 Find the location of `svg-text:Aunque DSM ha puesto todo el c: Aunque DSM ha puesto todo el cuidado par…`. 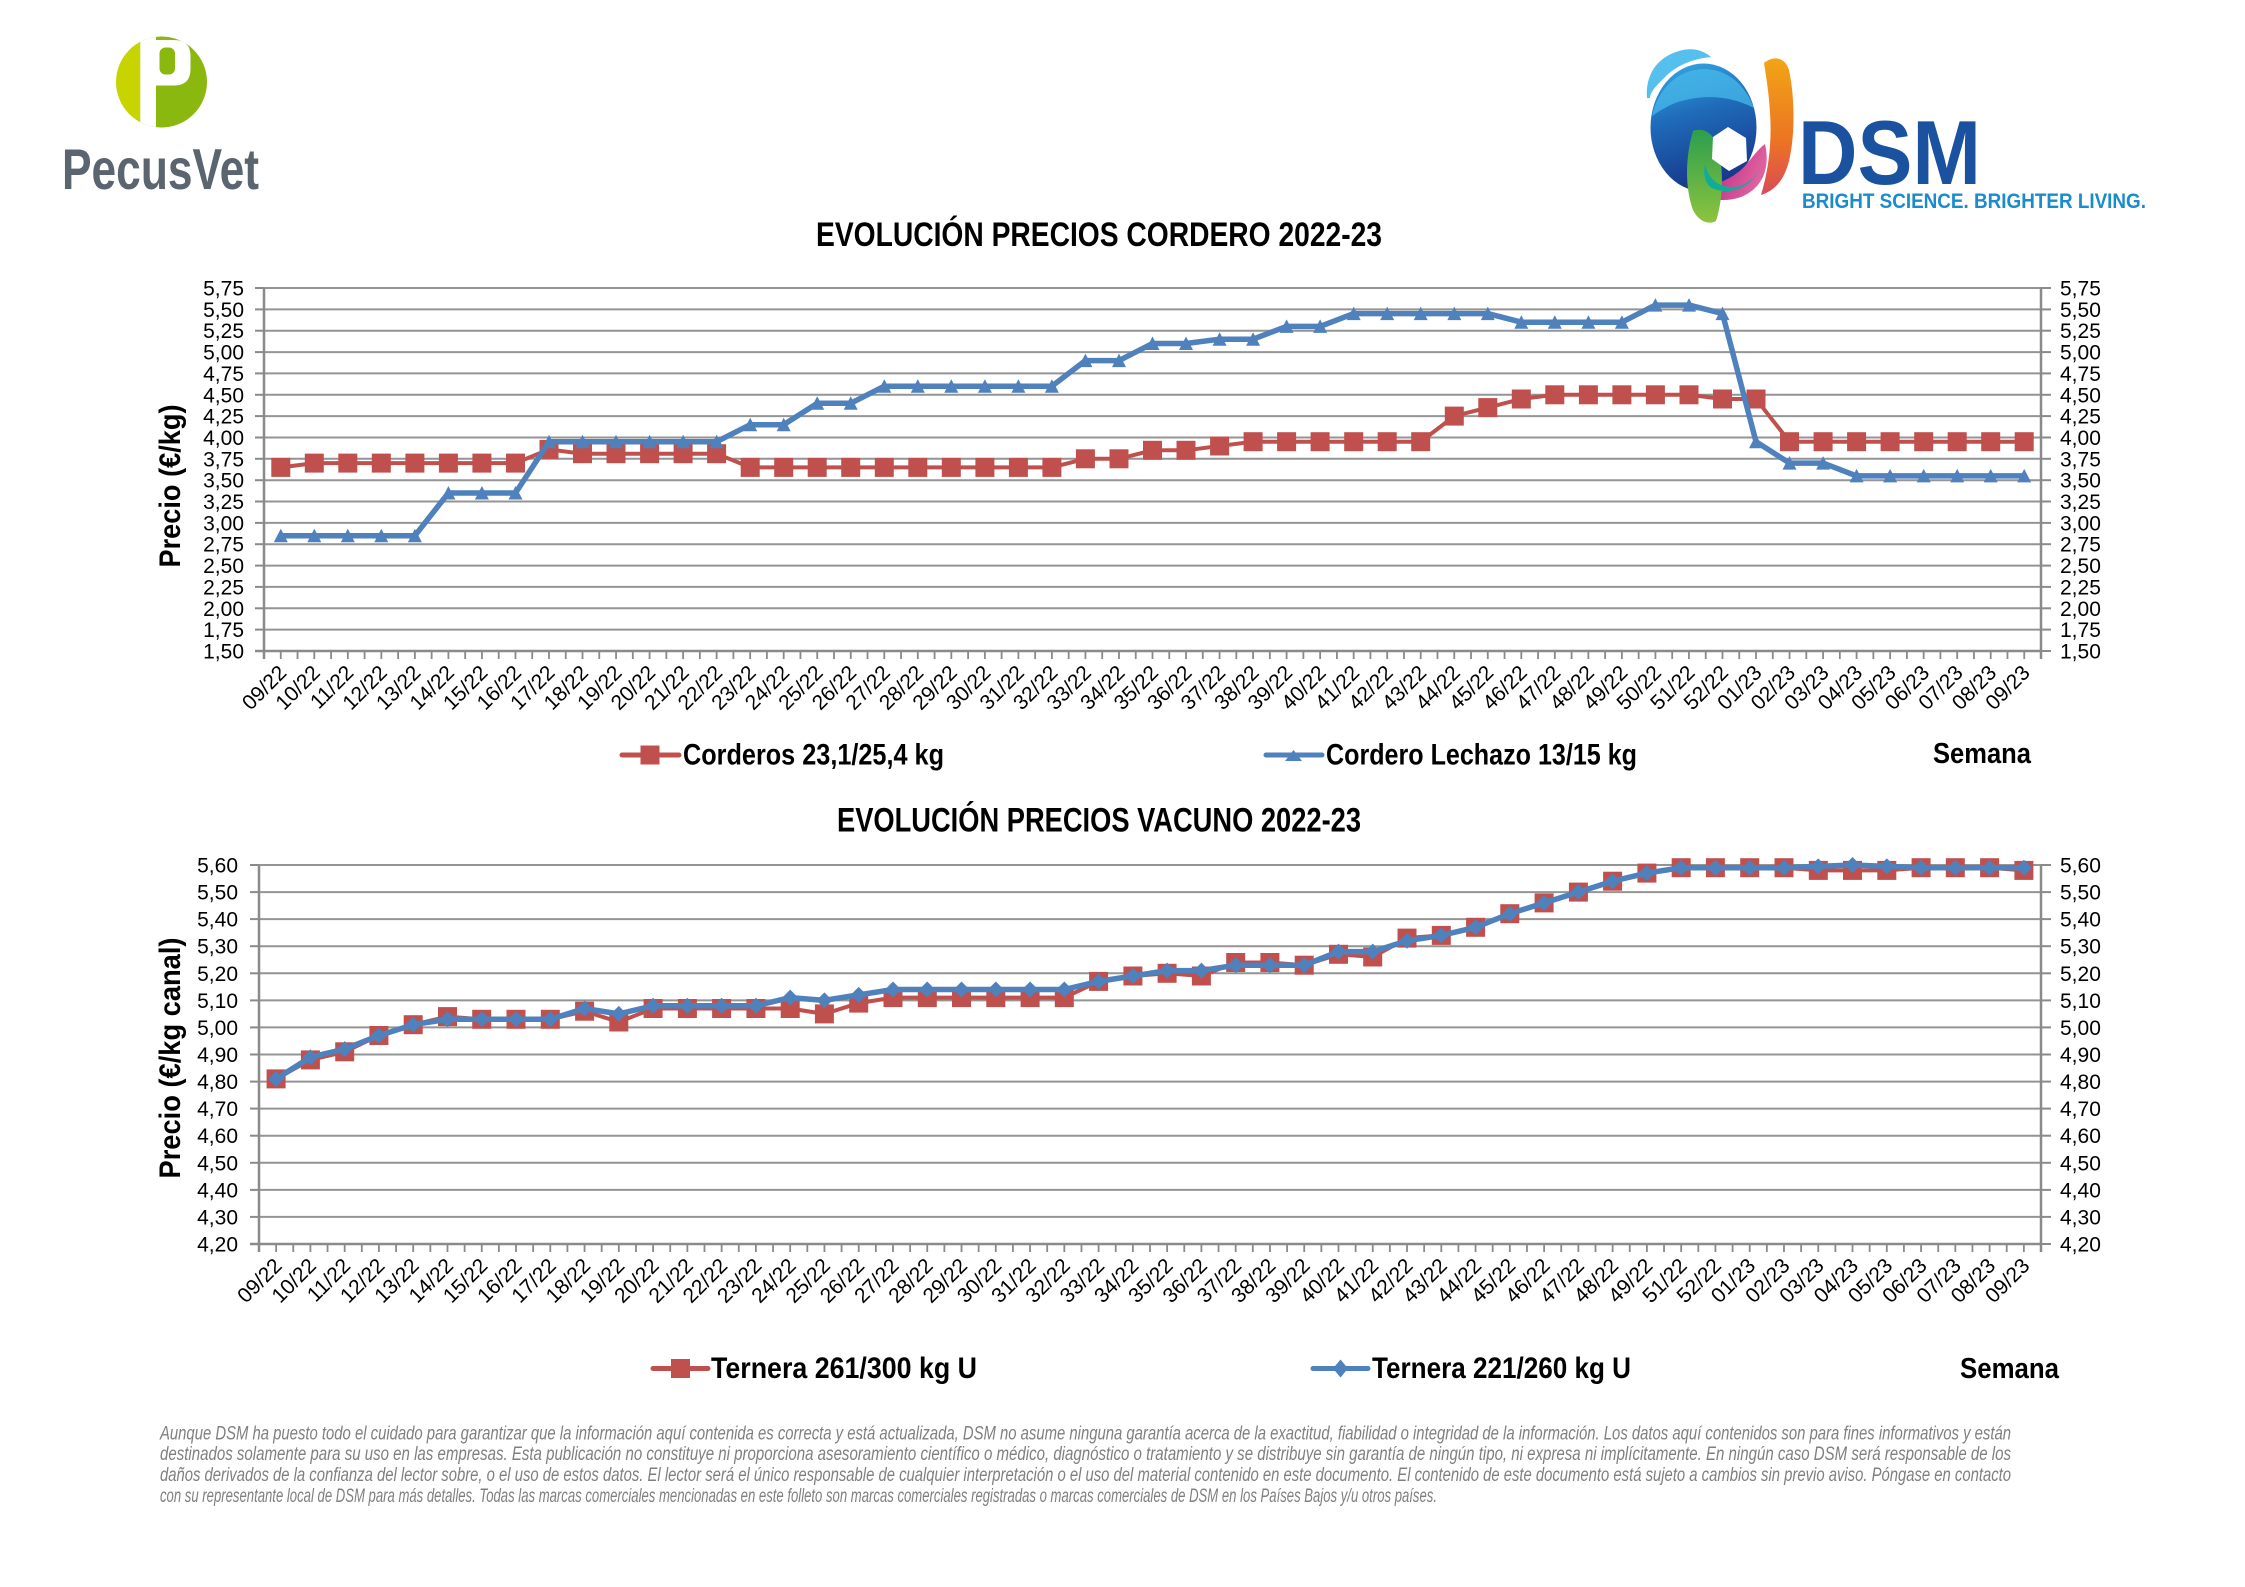

svg-text:Aunque DSM ha puesto todo el c: Aunque DSM ha puesto todo el cuidado par… is located at coordinates (1085, 1433).